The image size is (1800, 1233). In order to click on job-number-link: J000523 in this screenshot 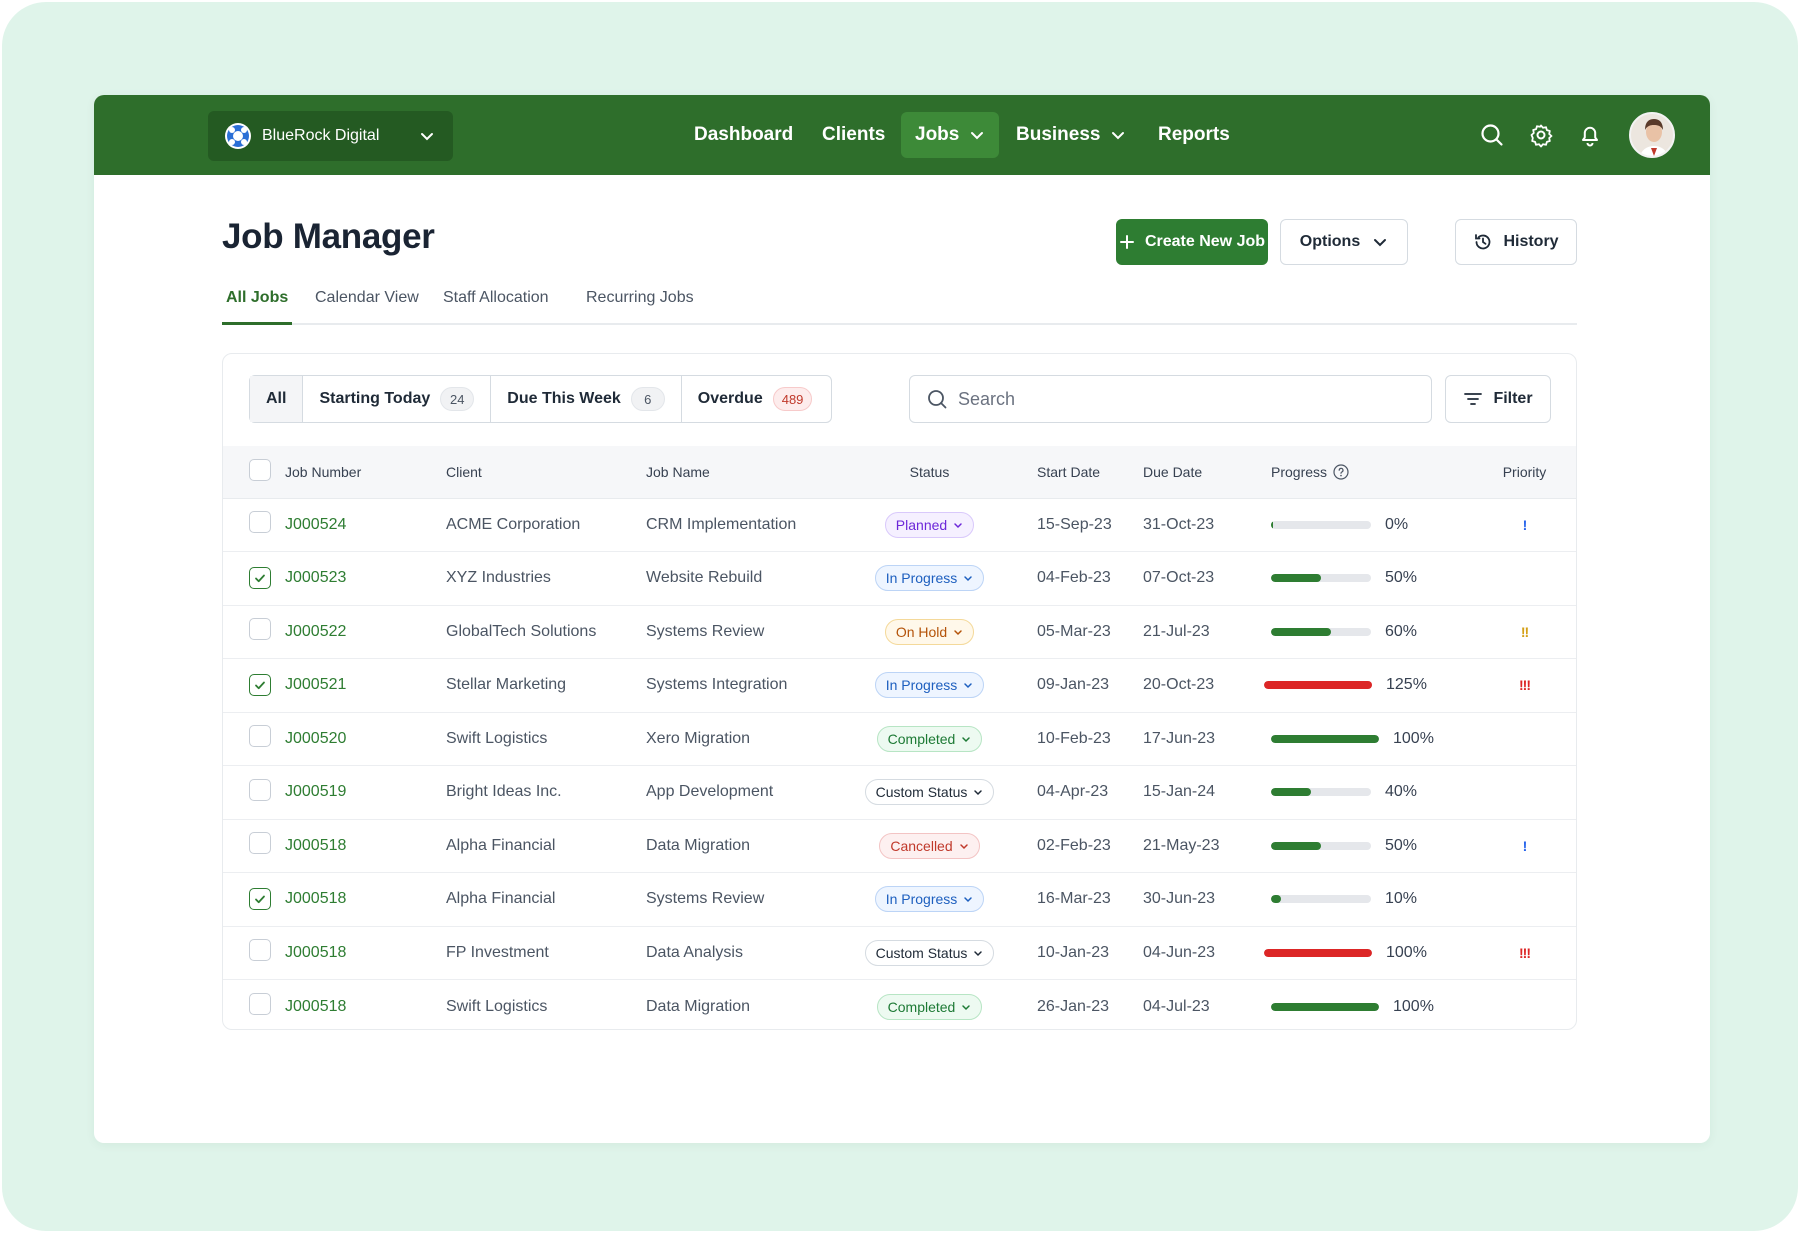, I will do `click(316, 578)`.